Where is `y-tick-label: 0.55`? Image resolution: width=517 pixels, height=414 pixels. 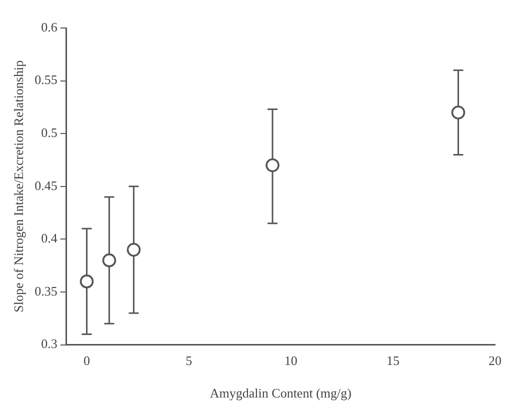
y-tick-label: 0.55 is located at coordinates (46, 80).